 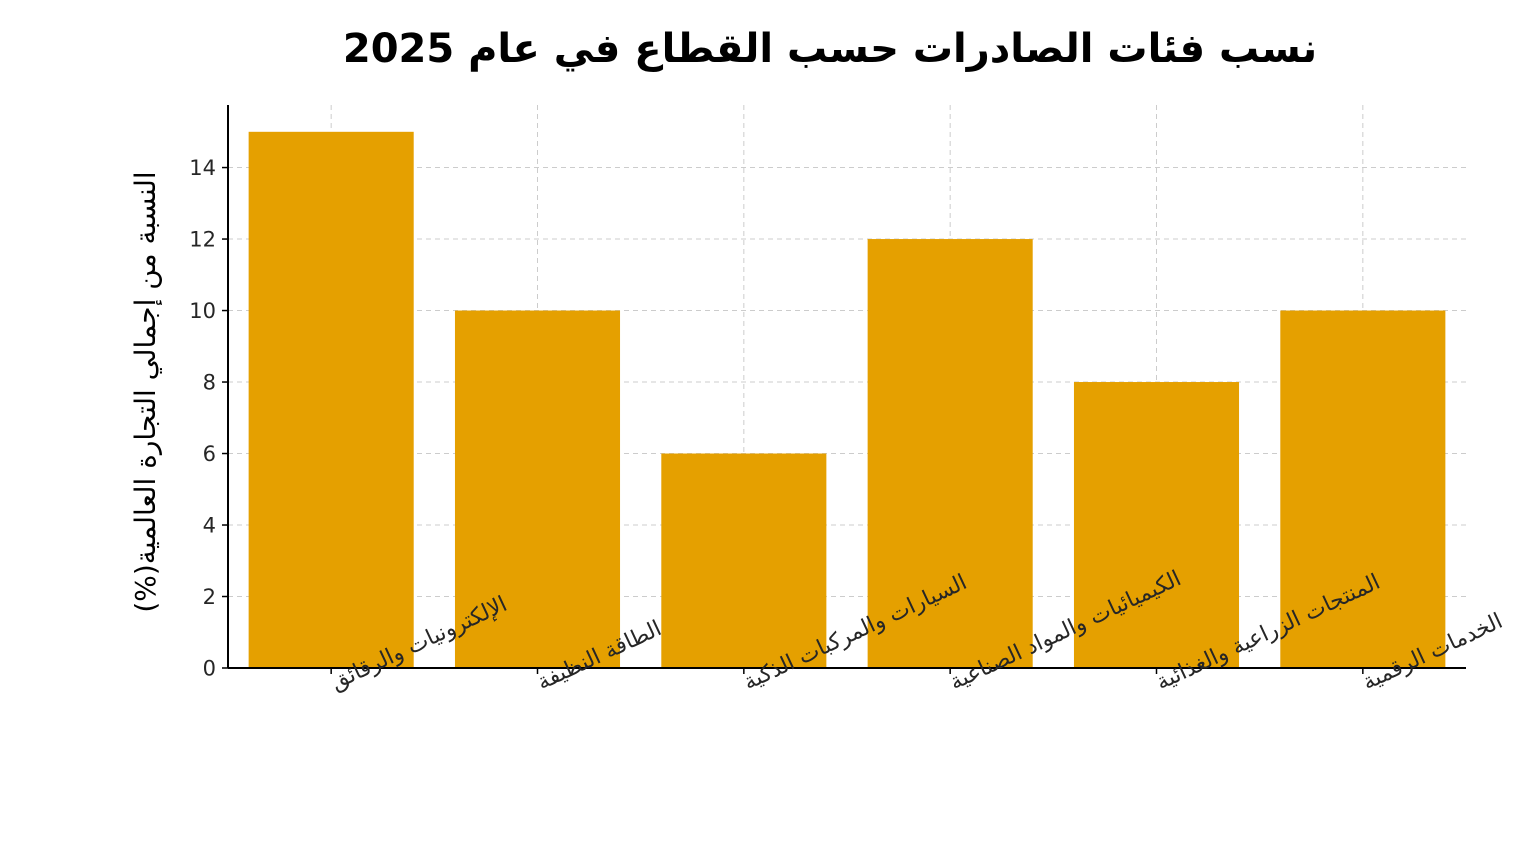 I want to click on y-axis-label: النسبة من إجمالي التجارة العالمية(%), so click(x=145, y=391).